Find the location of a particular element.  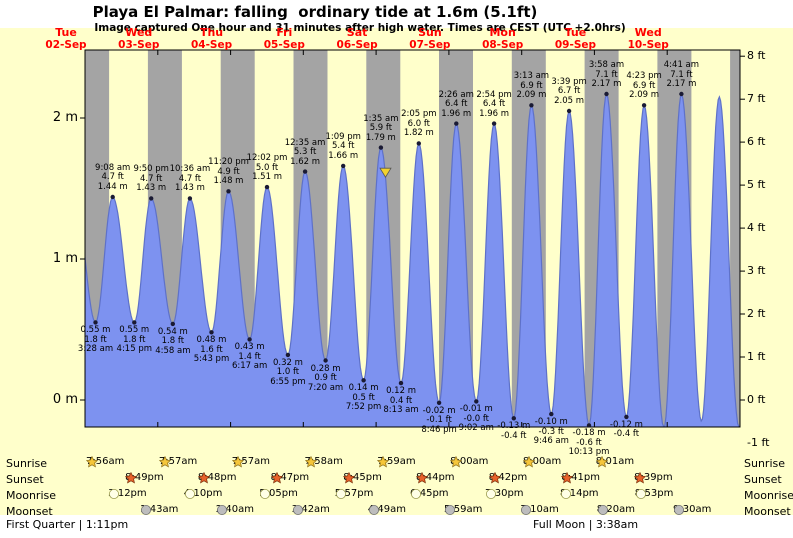

sunset-time: 8:42pm is located at coordinates (508, 477).